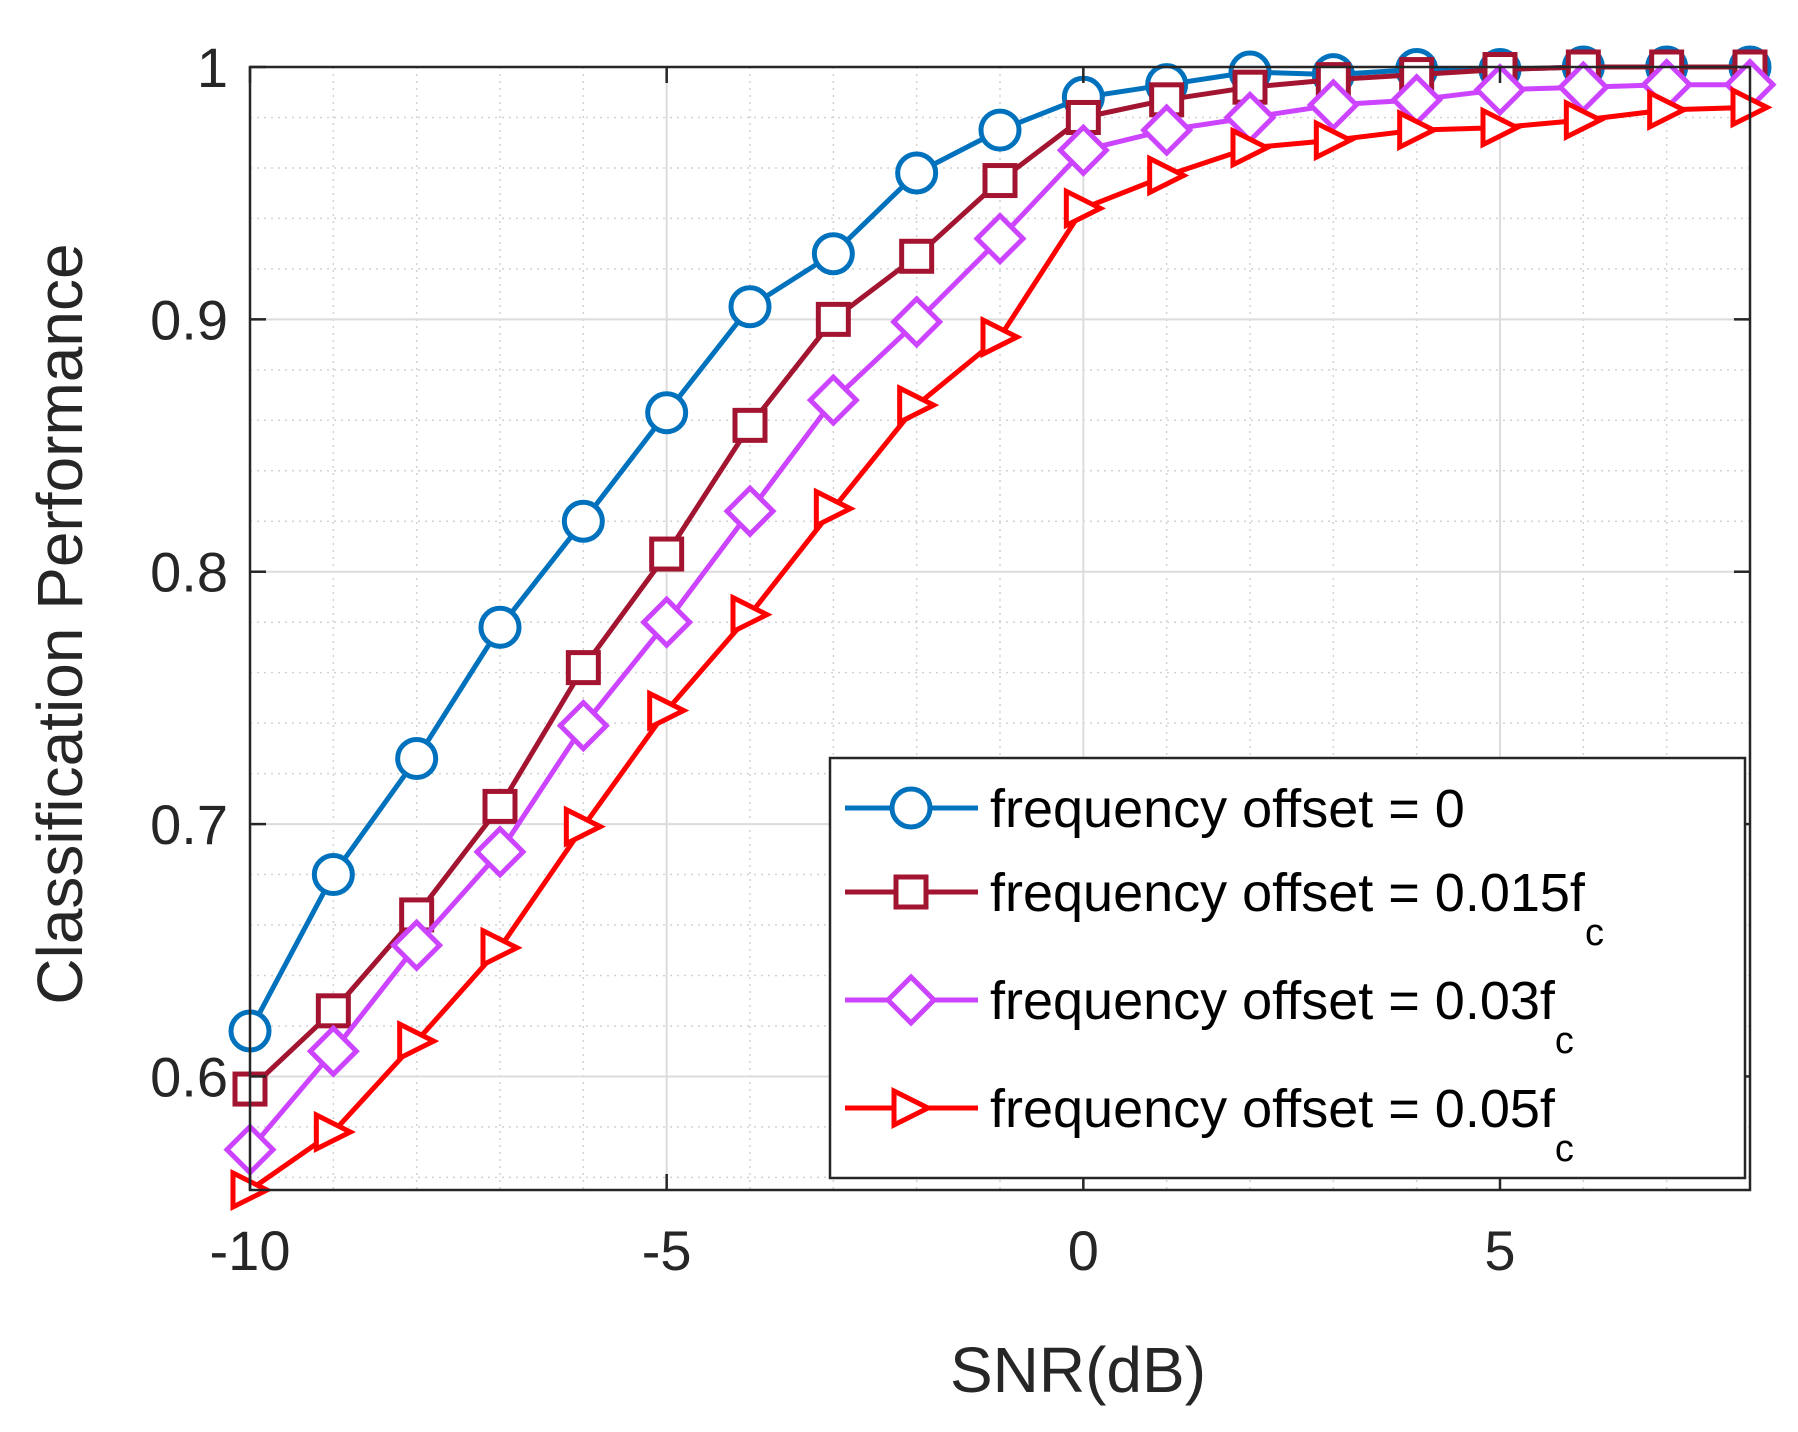 The image size is (1798, 1432). I want to click on legend-label-main: frequency offset = 0.05f, so click(1273, 1109).